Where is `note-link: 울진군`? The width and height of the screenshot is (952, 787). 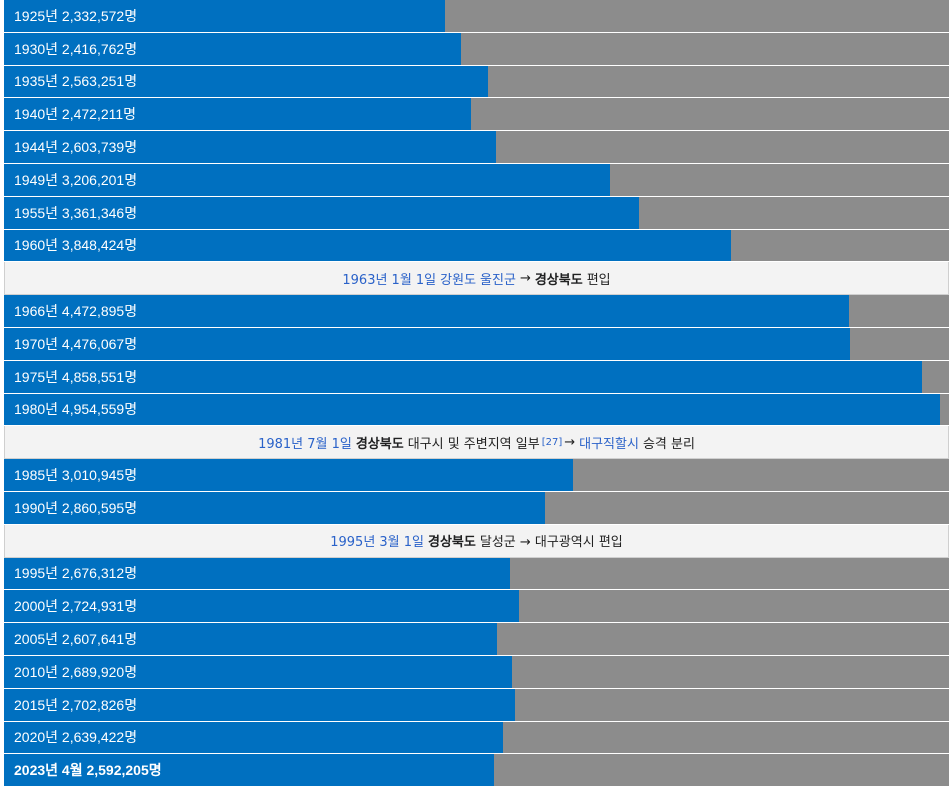 note-link: 울진군 is located at coordinates (498, 280).